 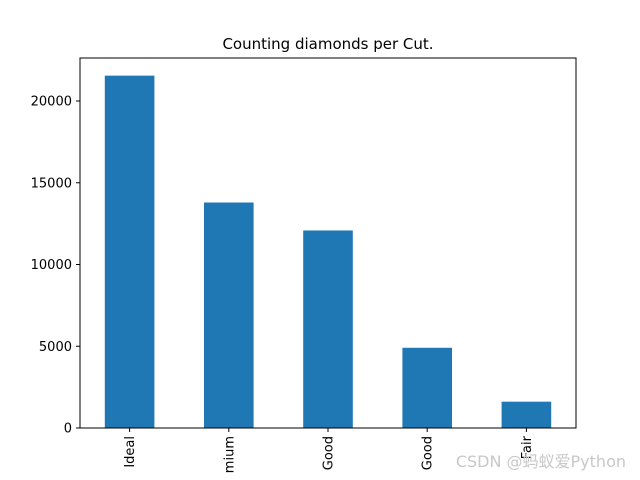 What do you see at coordinates (540, 461) in the screenshot?
I see `watermark: CSDN @蚂蚁爱Python` at bounding box center [540, 461].